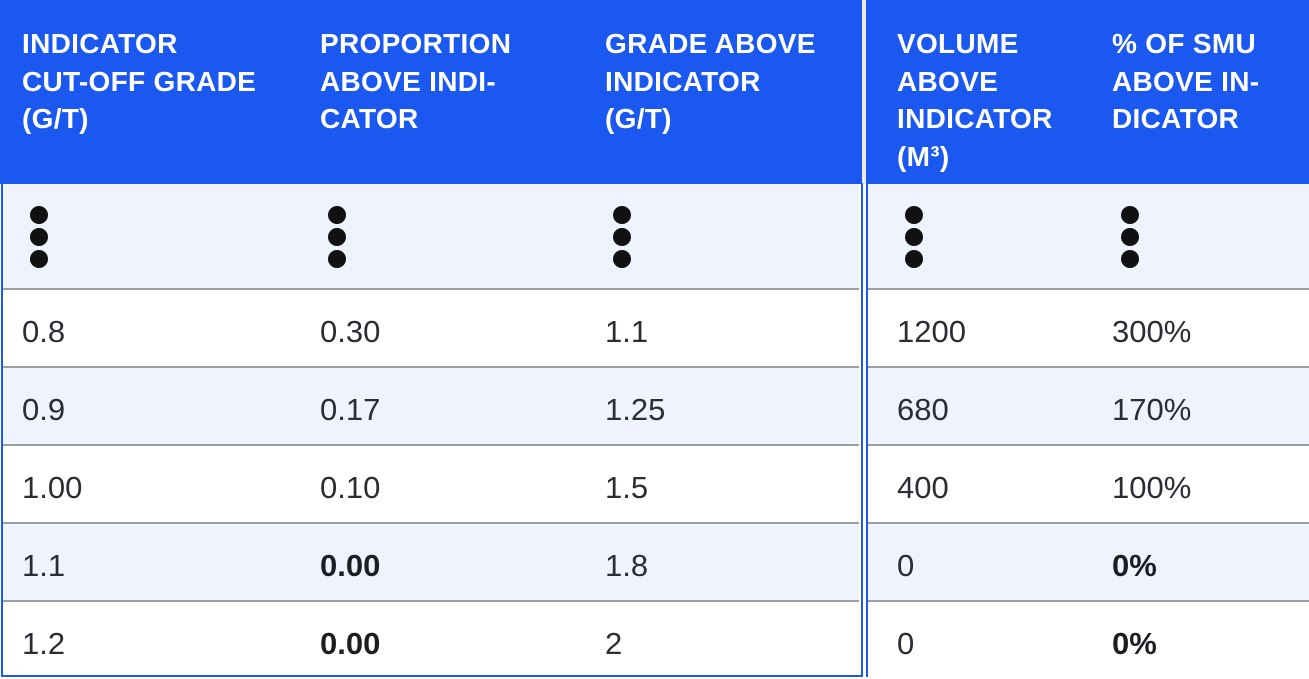 The width and height of the screenshot is (1309, 679). What do you see at coordinates (416, 81) in the screenshot?
I see `header-proportion-above: PROPORTION ABOVE INDI- CATOR` at bounding box center [416, 81].